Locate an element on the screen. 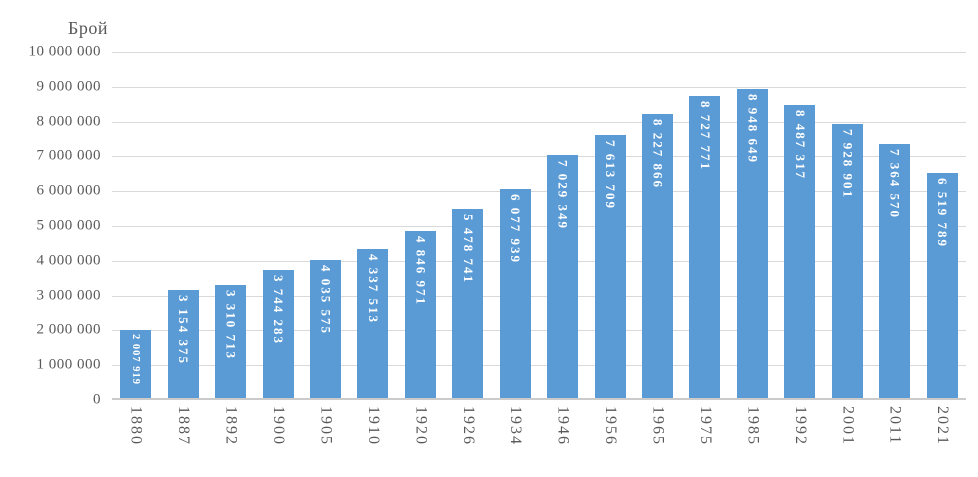  bar-1985: 8 948 649 is located at coordinates (752, 244).